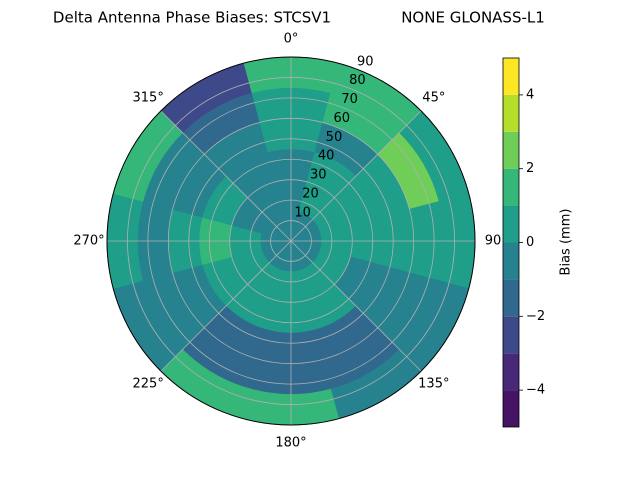 This screenshot has width=640, height=480. I want to click on chart-title: Delta Antenna Phase Biases: STCSV1, so click(192, 18).